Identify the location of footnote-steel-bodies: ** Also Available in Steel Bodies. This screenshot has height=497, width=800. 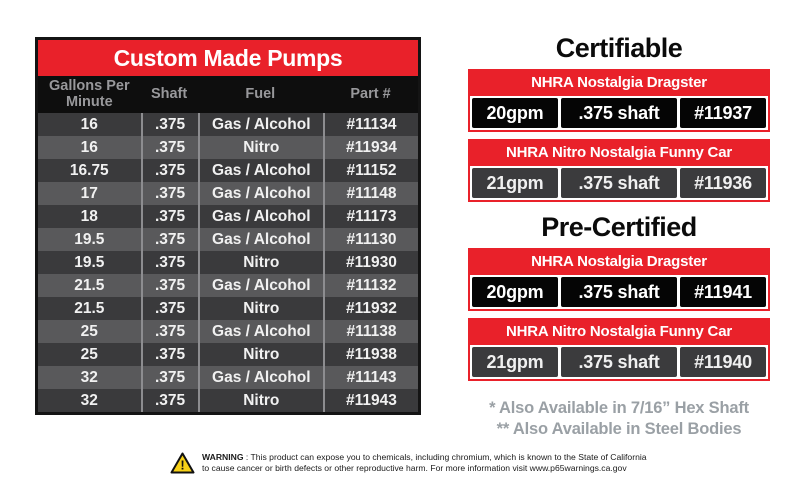
(619, 429).